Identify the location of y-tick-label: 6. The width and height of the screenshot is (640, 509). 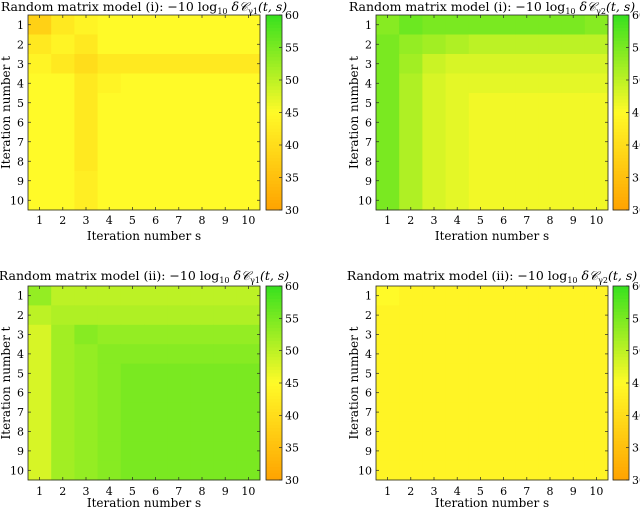
(368, 122).